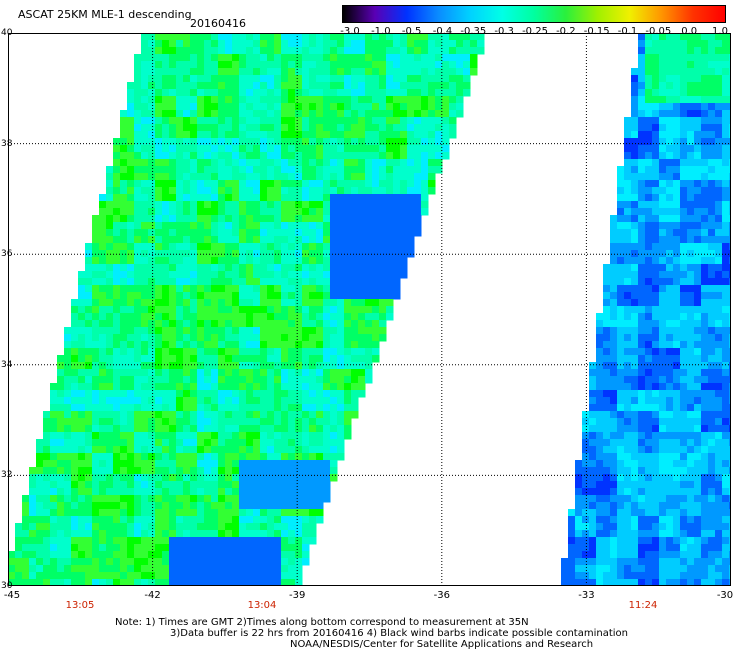 Image resolution: width=740 pixels, height=650 pixels. I want to click on colorbar-tick-label: -0.5, so click(411, 31).